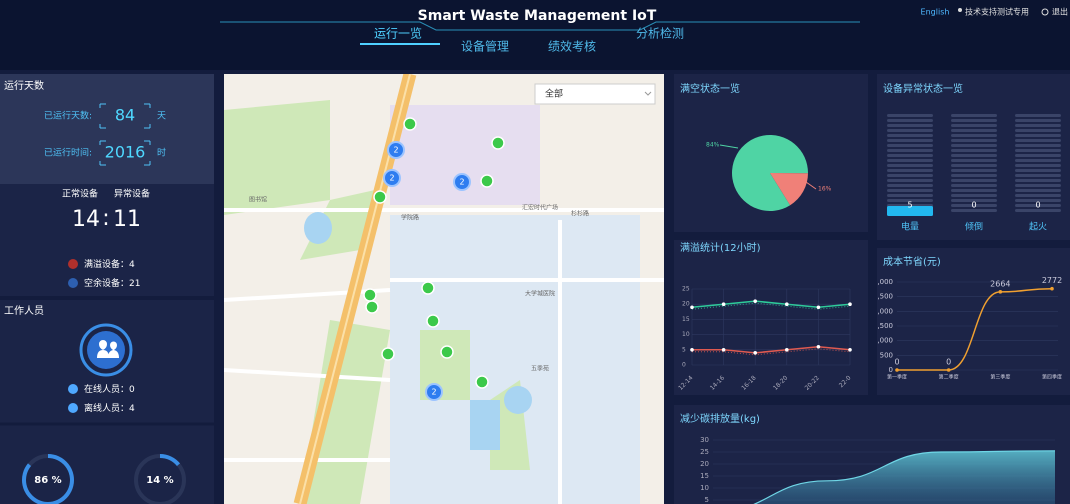 This screenshot has height=504, width=1070. Describe the element at coordinates (132, 409) in the screenshot. I see `offline-value: 4` at that location.